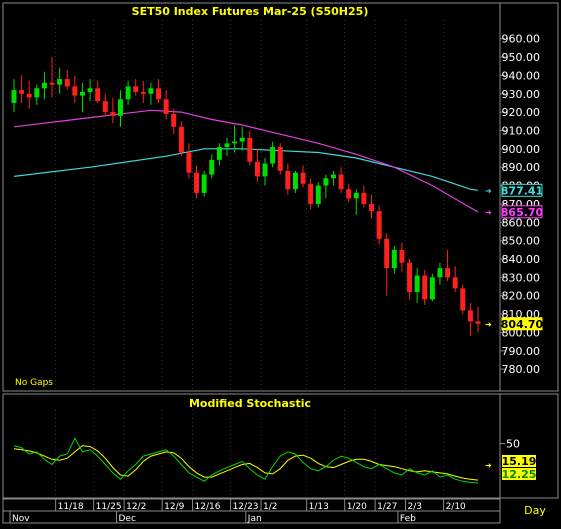 This screenshot has width=561, height=529. What do you see at coordinates (456, 507) in the screenshot?
I see `x-tick-label: 2/10` at bounding box center [456, 507].